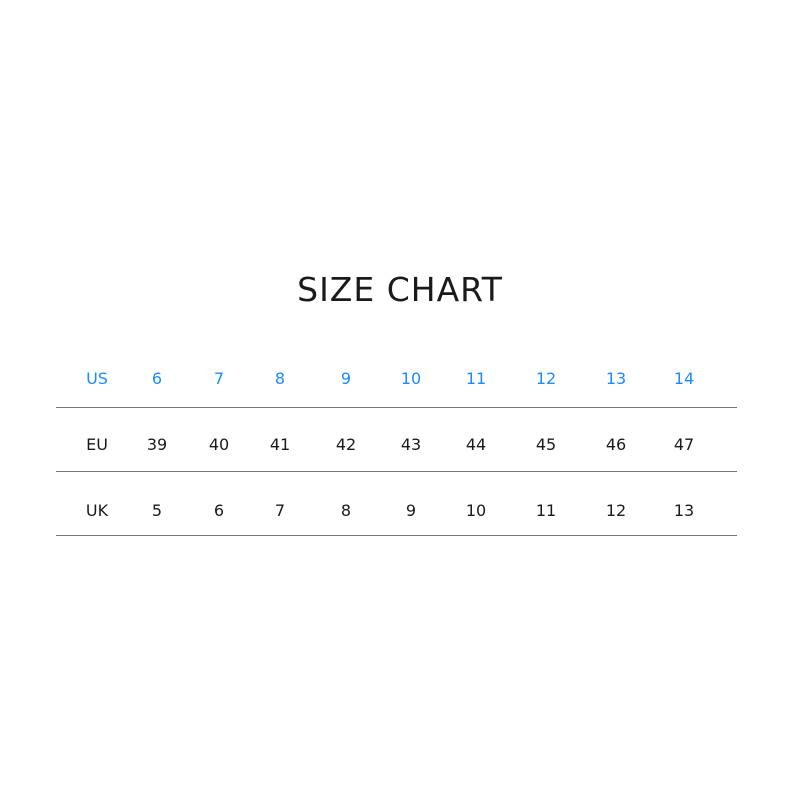  Describe the element at coordinates (411, 444) in the screenshot. I see `size-cell: 43` at that location.